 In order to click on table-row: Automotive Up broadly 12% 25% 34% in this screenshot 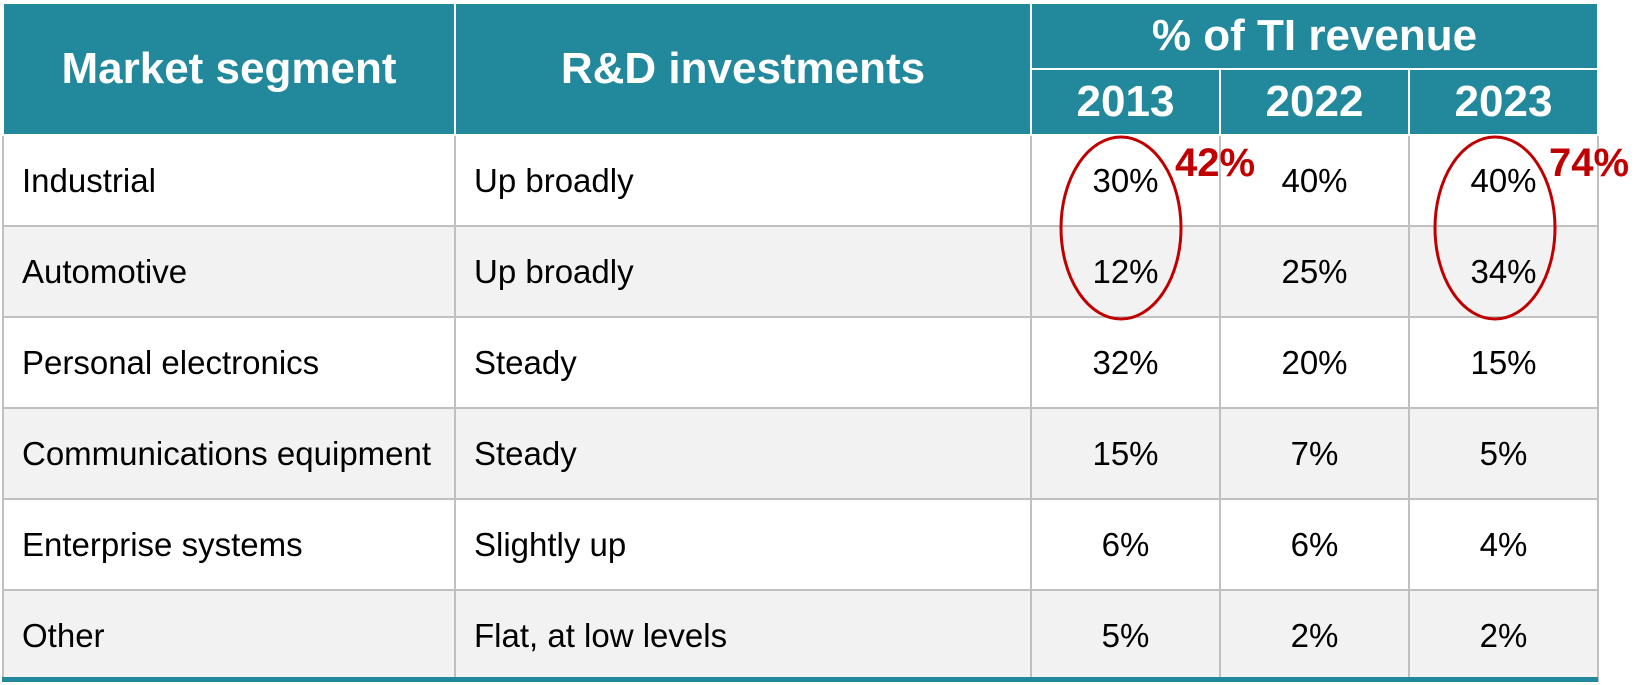, I will do `click(800, 271)`.